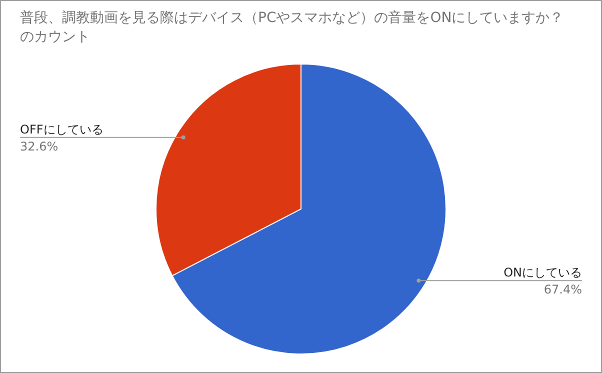 The height and width of the screenshot is (373, 602). Describe the element at coordinates (62, 129) in the screenshot. I see `slice-label: OFFにしている` at that location.